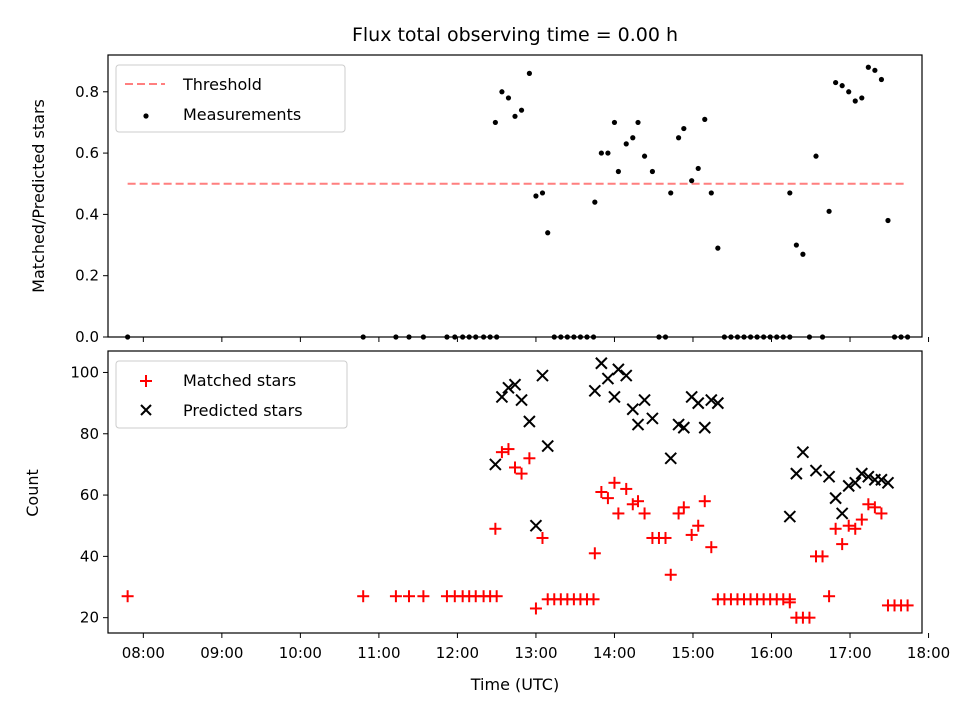 The height and width of the screenshot is (720, 960). I want to click on x-tick-label: 09:00, so click(221, 653).